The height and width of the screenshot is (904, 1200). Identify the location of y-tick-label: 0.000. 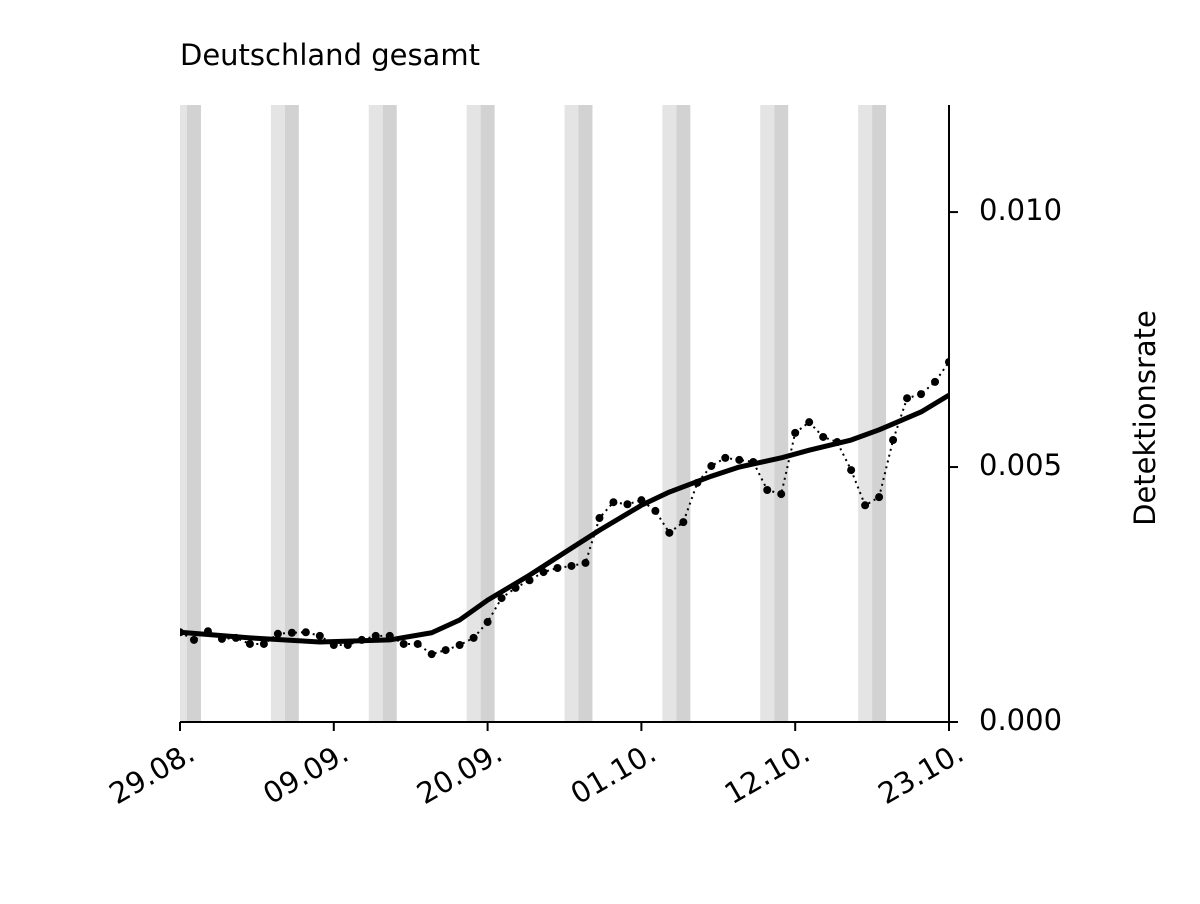
(1020, 720).